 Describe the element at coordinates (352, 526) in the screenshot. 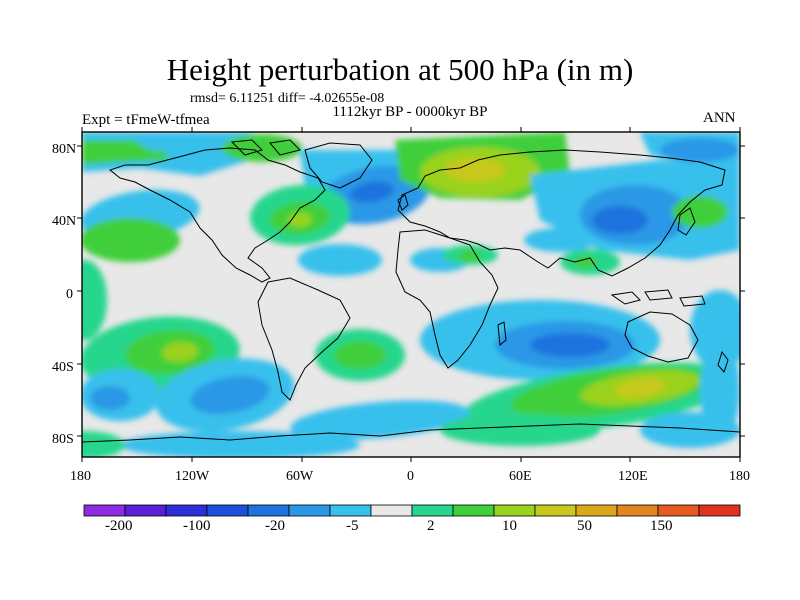

I see `colorbar-label: -5` at that location.